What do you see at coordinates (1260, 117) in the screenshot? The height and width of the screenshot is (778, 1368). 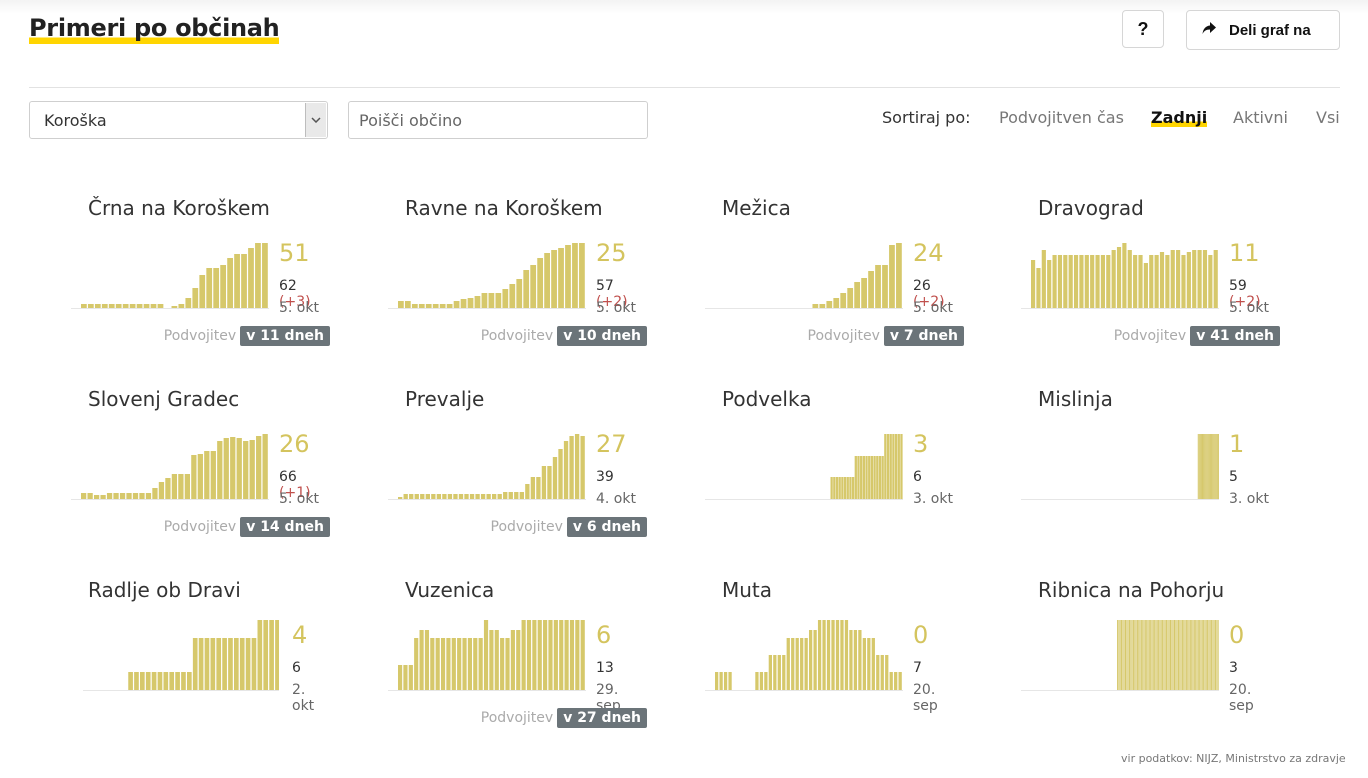 I see `sort-option-active: Aktivni` at bounding box center [1260, 117].